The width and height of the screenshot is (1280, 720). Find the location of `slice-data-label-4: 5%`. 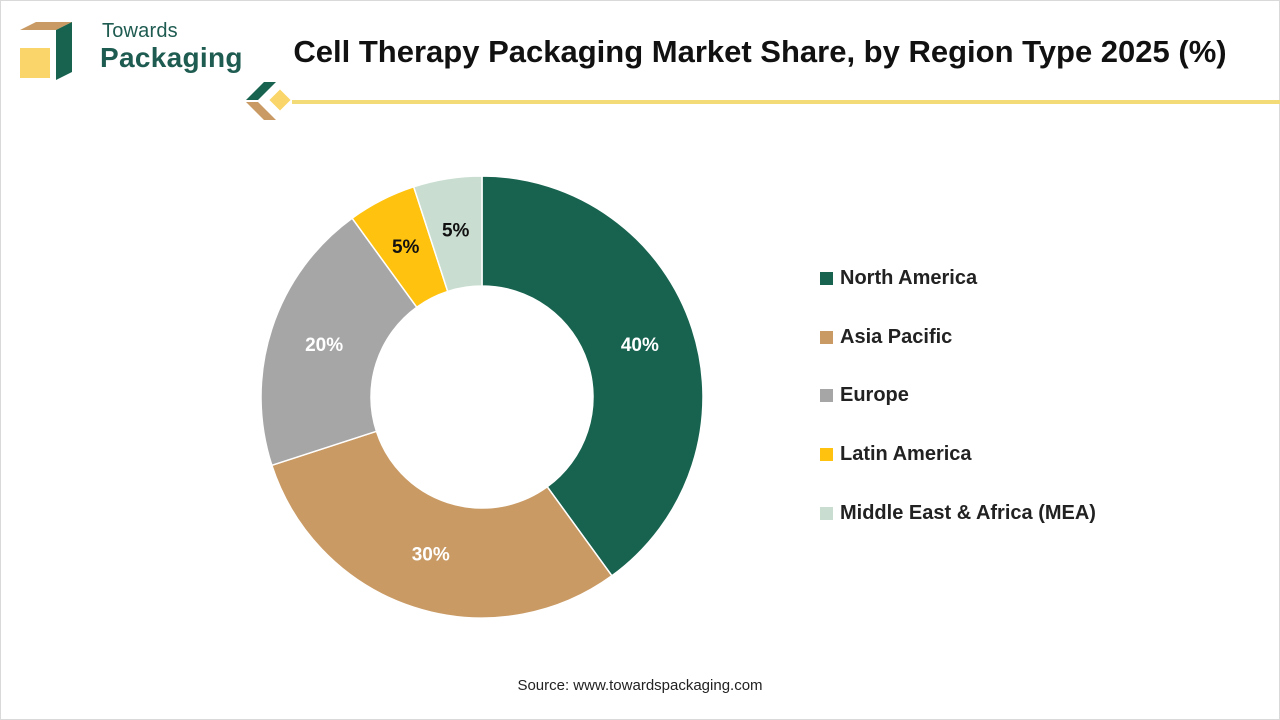

slice-data-label-4: 5% is located at coordinates (456, 231).